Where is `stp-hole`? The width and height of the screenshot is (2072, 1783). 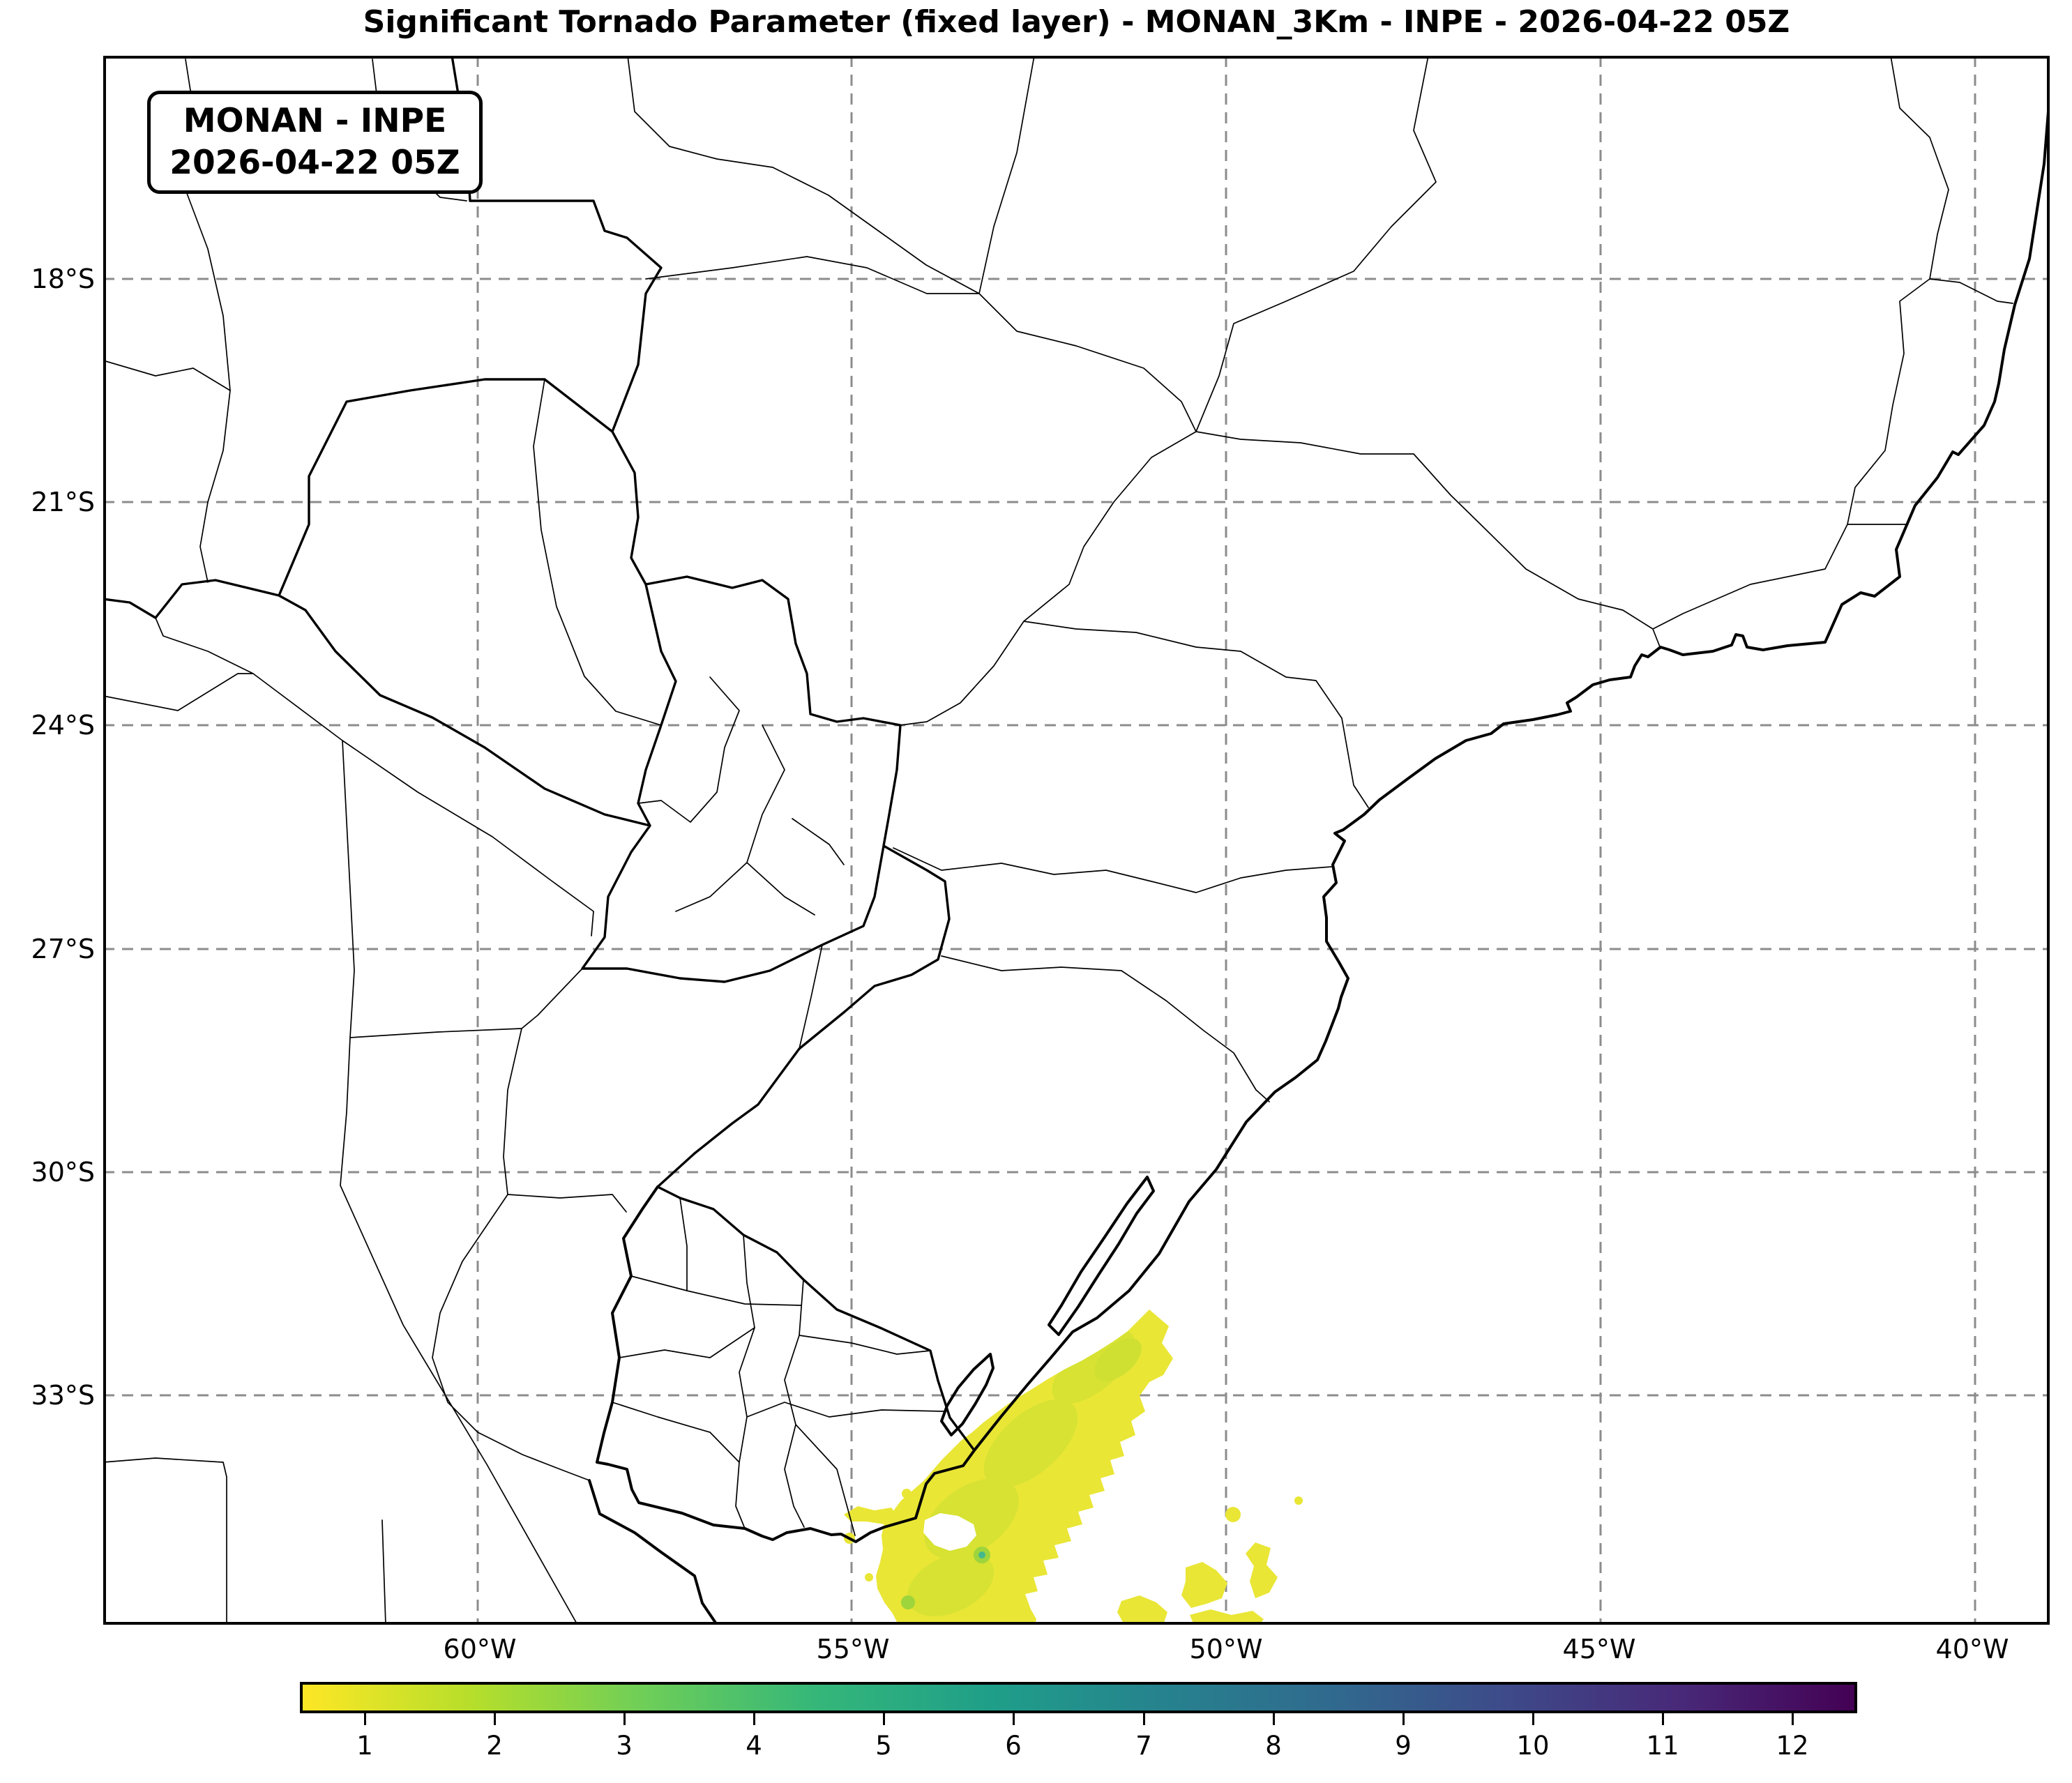 stp-hole is located at coordinates (949, 1532).